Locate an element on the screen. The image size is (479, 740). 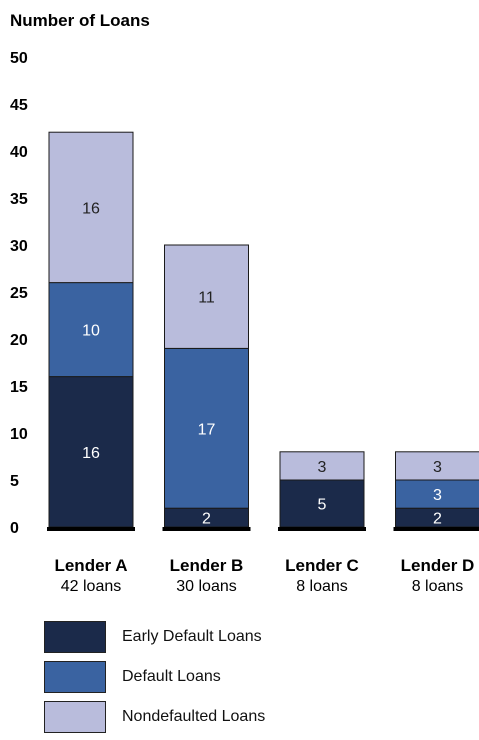
y-tick-label: 10 is located at coordinates (19, 434).